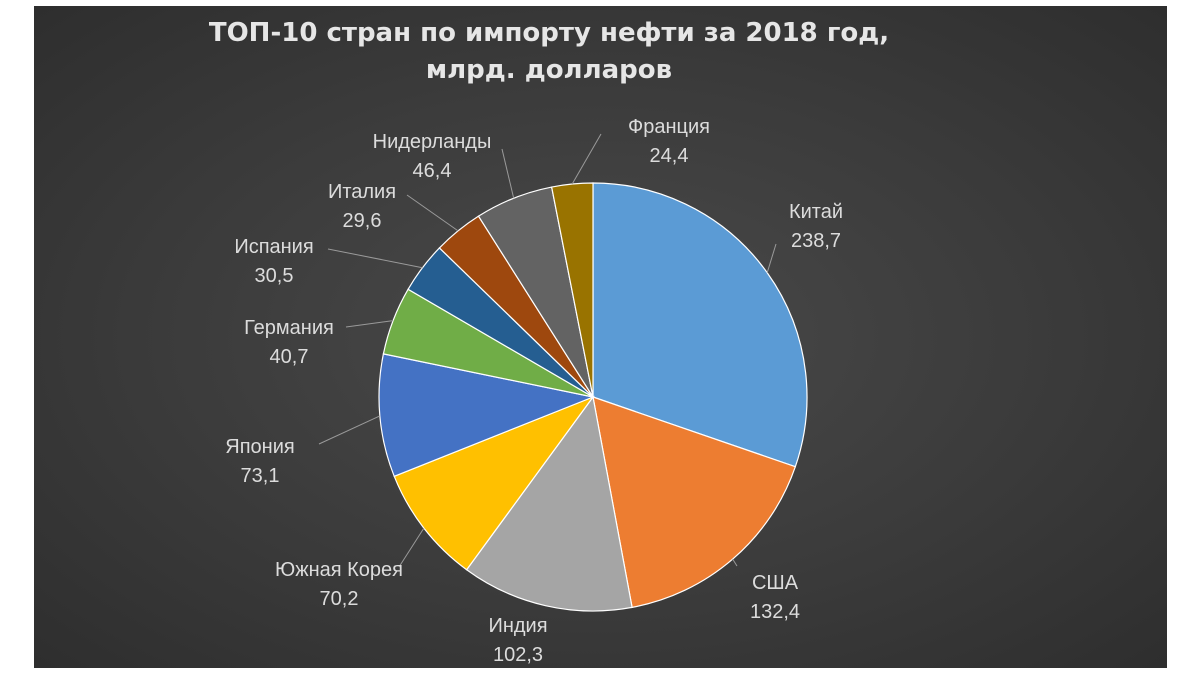 This screenshot has width=1200, height=675. I want to click on slice-label: Италия, so click(362, 192).